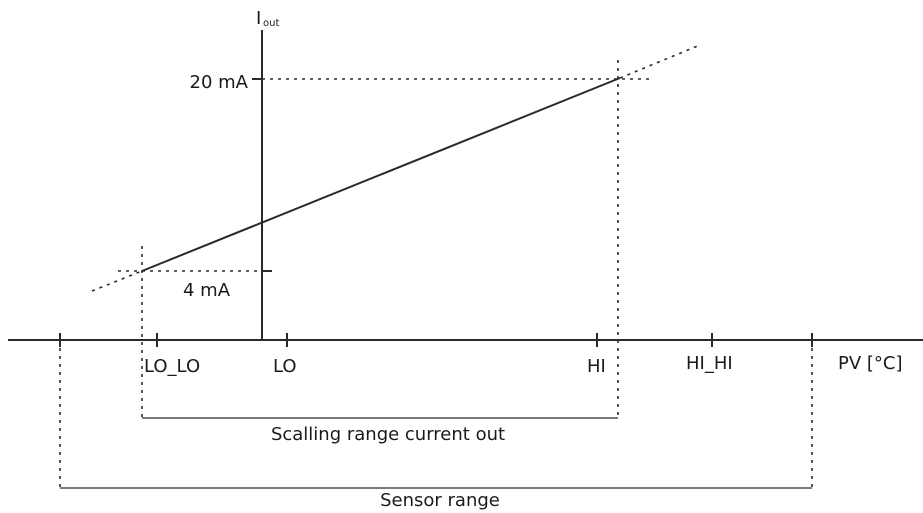  What do you see at coordinates (271, 23) in the screenshot?
I see `y-axis-label-subscript: out` at bounding box center [271, 23].